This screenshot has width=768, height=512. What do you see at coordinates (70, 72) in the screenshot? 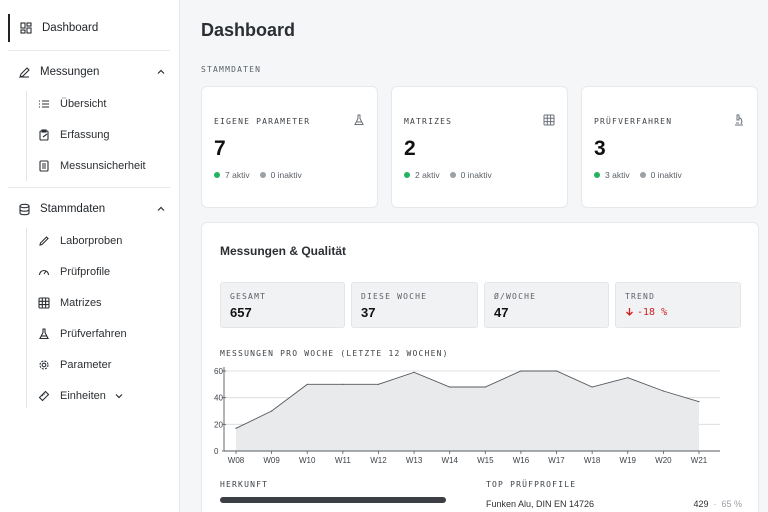
I see `sidebar-section-label: Messungen` at bounding box center [70, 72].